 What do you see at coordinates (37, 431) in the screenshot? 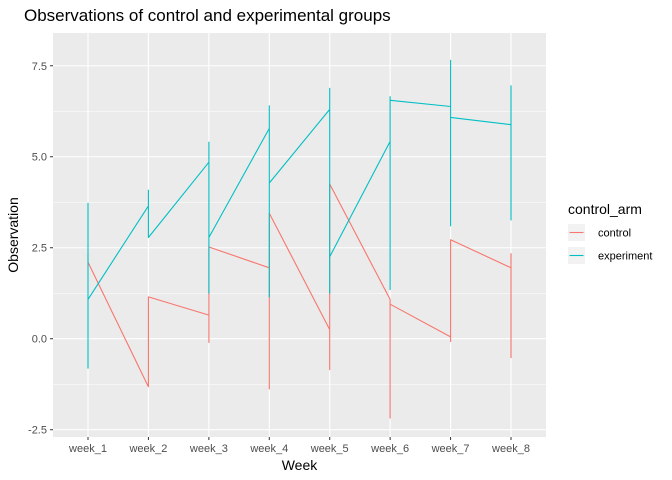
I see `y-tick-label: -2.5` at bounding box center [37, 431].